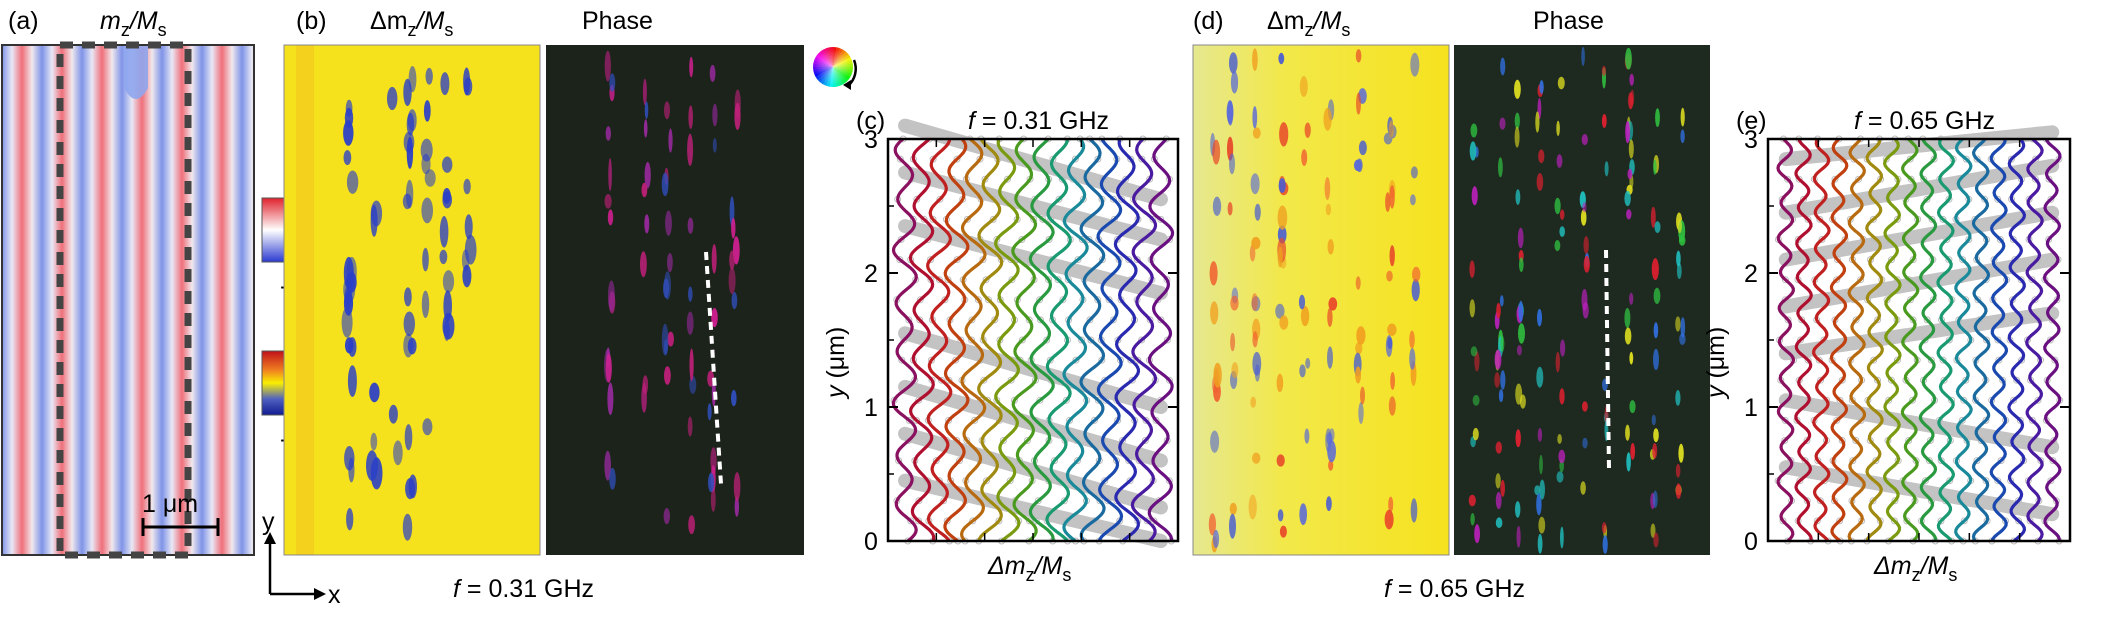 This screenshot has width=2122, height=638. What do you see at coordinates (871, 274) in the screenshot?
I see `y-tick-label: 2` at bounding box center [871, 274].